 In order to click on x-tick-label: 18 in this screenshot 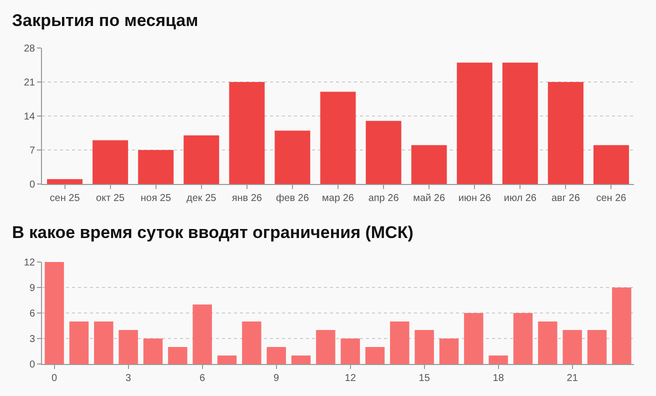, I will do `click(498, 378)`.